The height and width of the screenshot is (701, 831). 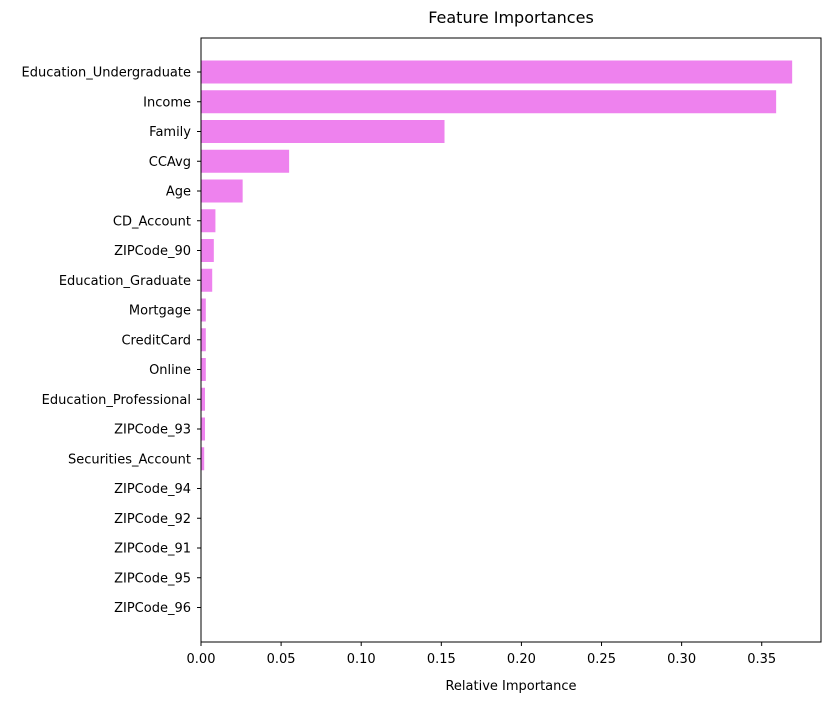 I want to click on y-tick-label-zipcode-91: ZIPCode_91, so click(x=152, y=549).